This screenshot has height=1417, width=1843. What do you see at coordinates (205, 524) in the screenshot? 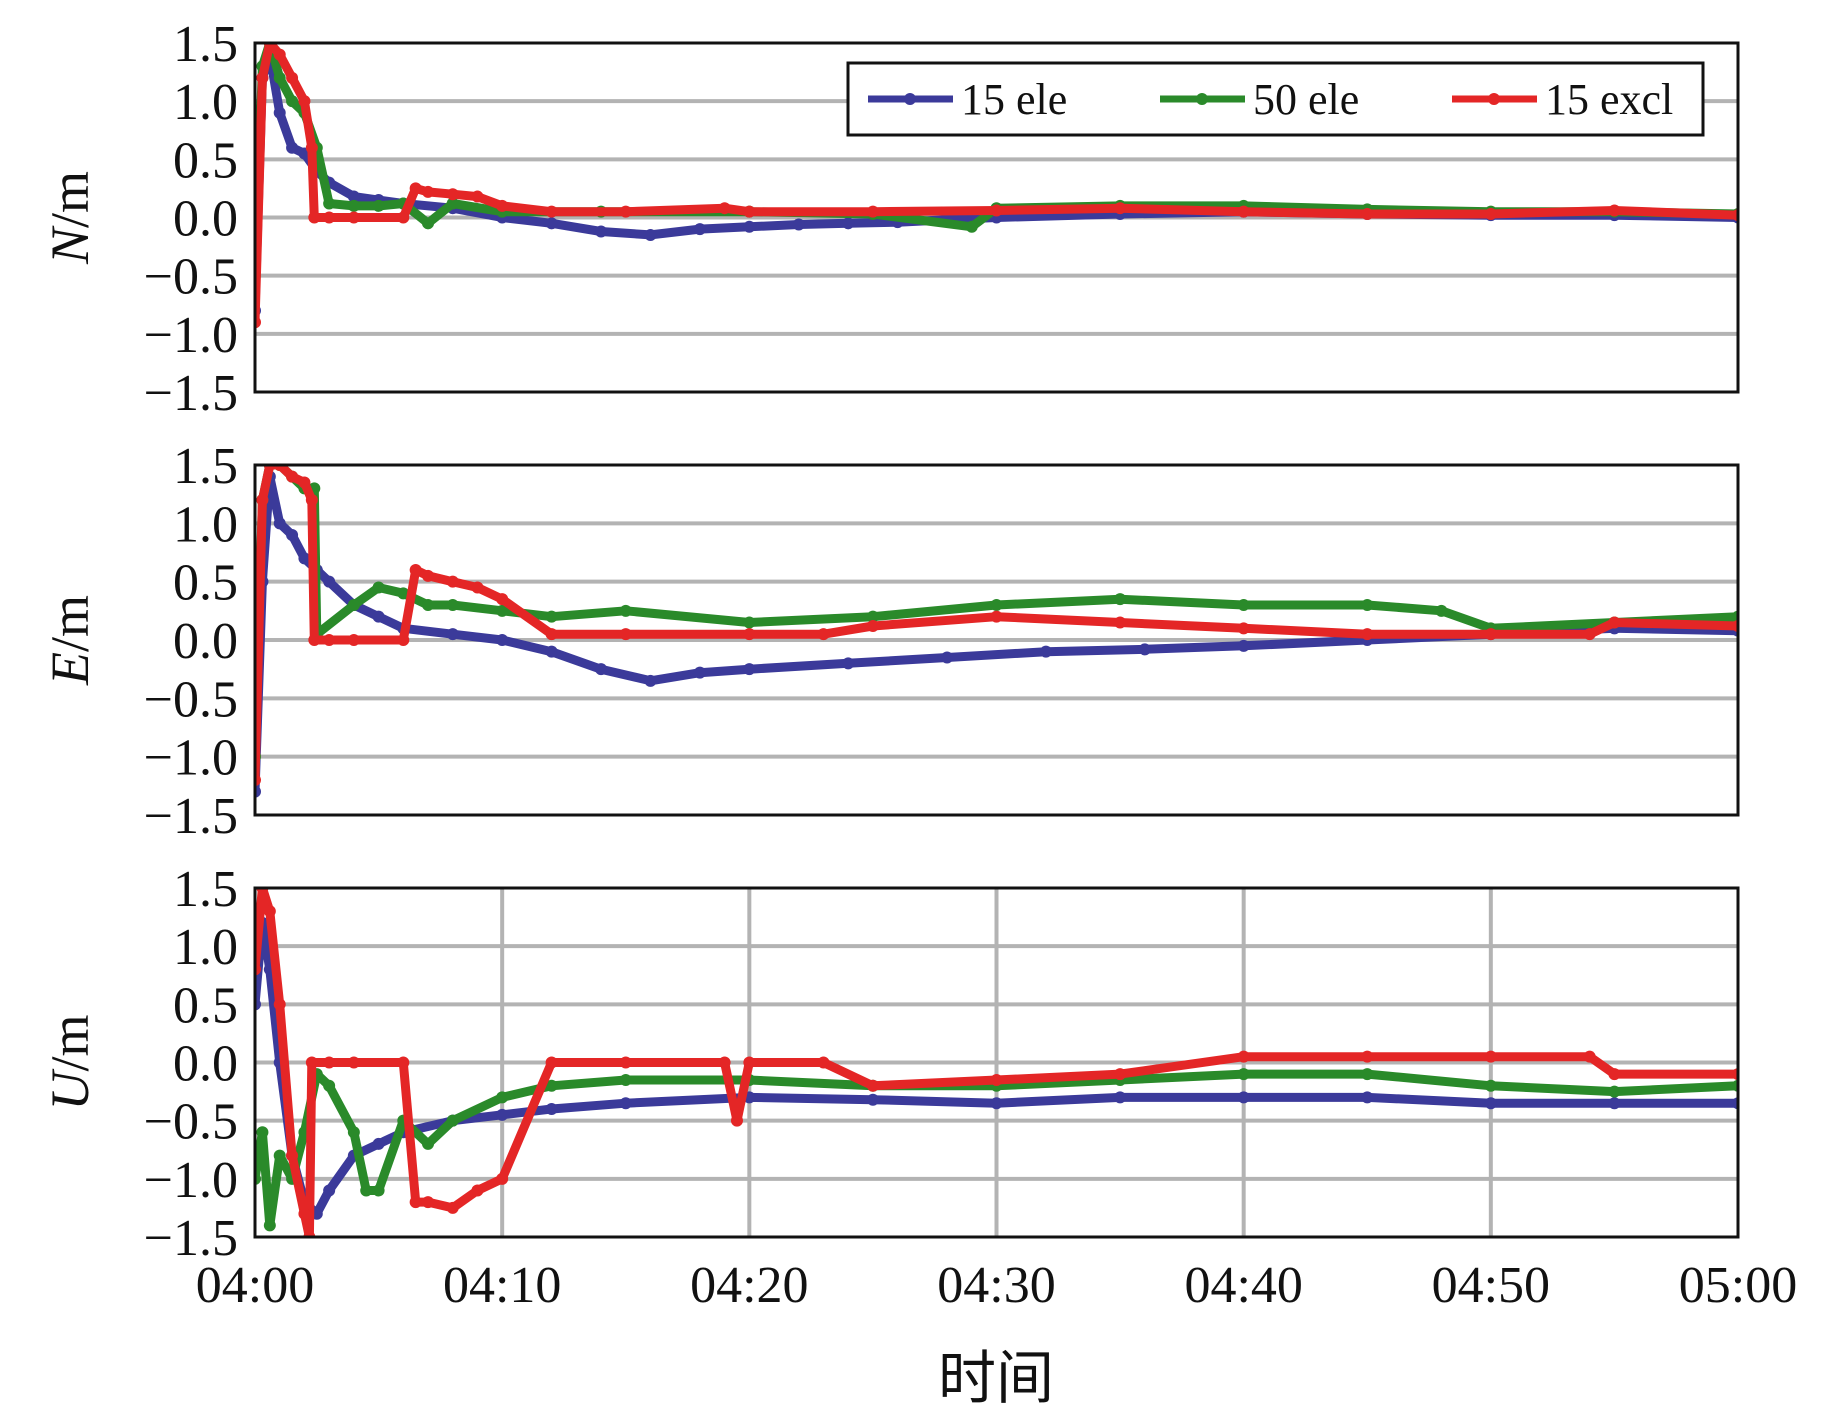
I see `y-tick-label: 1.0` at bounding box center [205, 524].